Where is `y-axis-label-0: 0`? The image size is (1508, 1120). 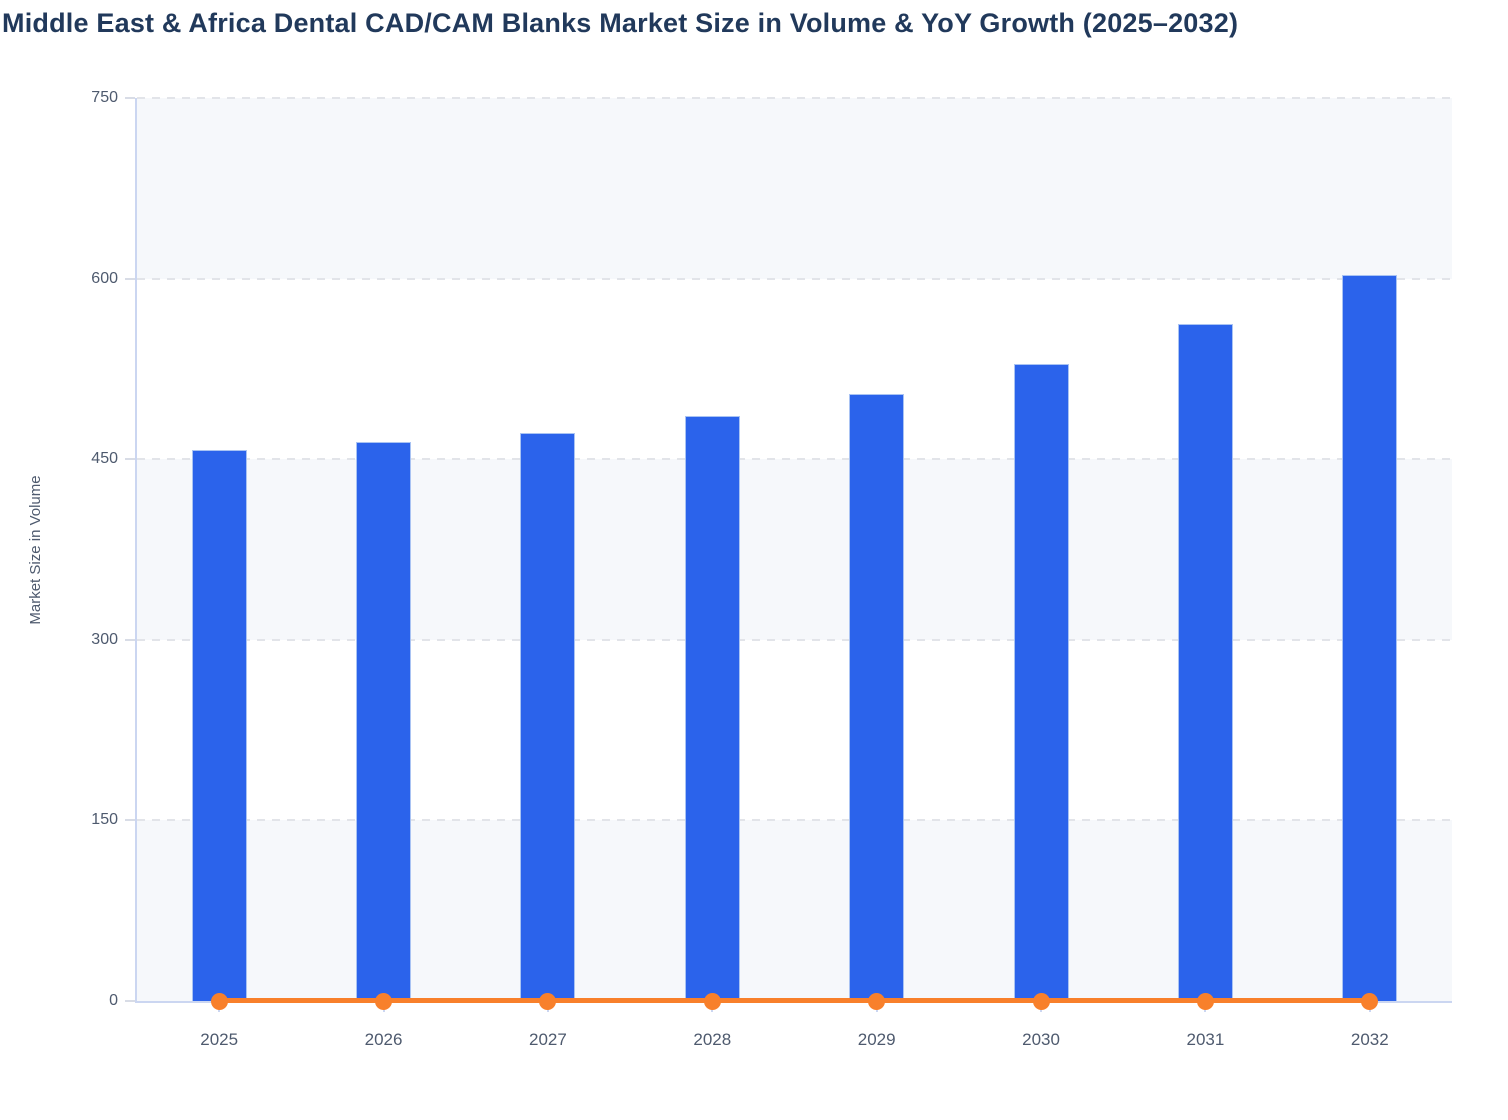
y-axis-label-0: 0 is located at coordinates (113, 1000).